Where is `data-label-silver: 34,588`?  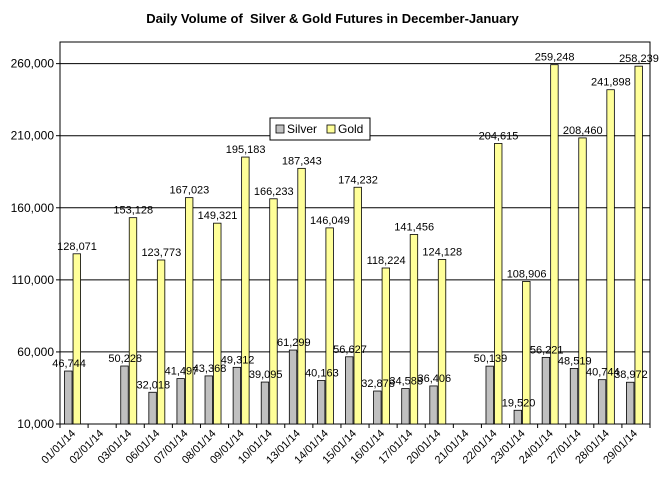 data-label-silver: 34,588 is located at coordinates (406, 382).